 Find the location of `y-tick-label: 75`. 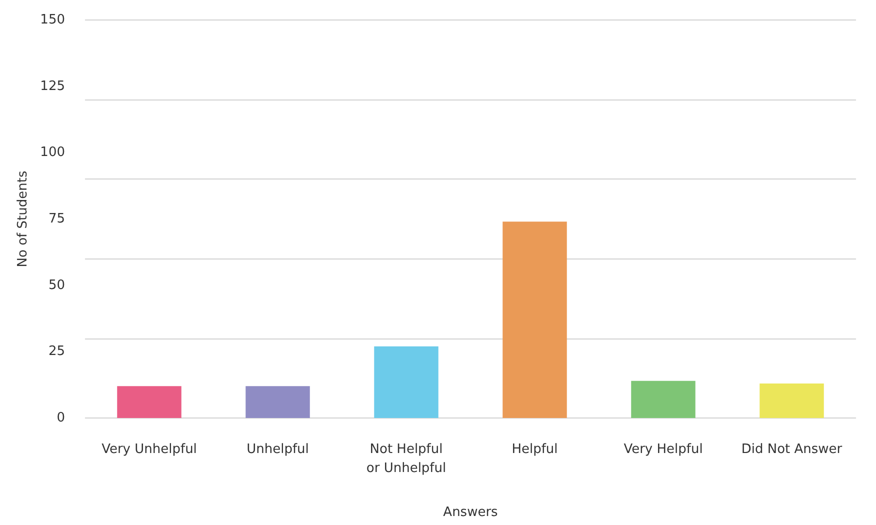

y-tick-label: 75 is located at coordinates (56, 219).